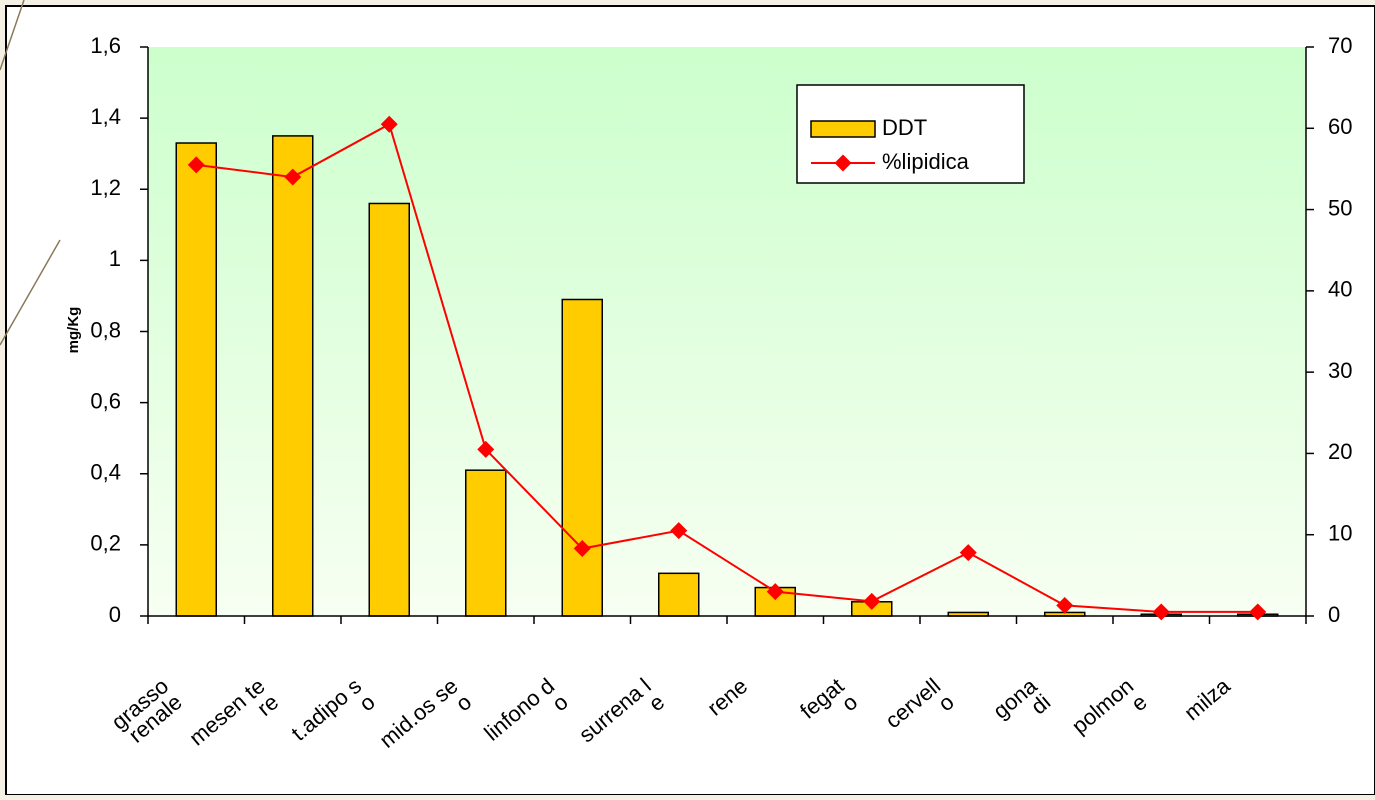 This screenshot has width=1375, height=800. Describe the element at coordinates (115, 614) in the screenshot. I see `y-left-tick-label: 0` at that location.